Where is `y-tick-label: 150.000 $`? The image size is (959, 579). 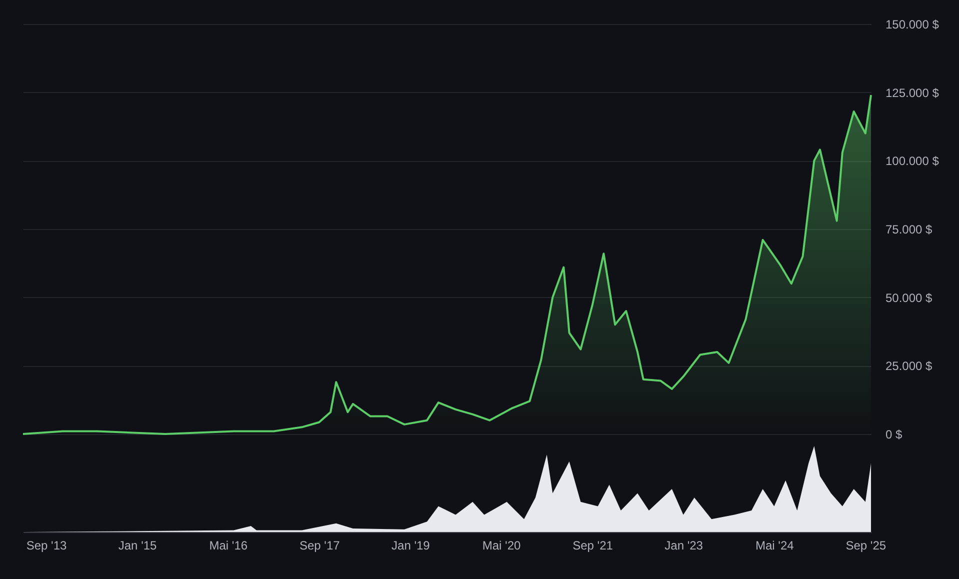
y-tick-label: 150.000 $ is located at coordinates (913, 25).